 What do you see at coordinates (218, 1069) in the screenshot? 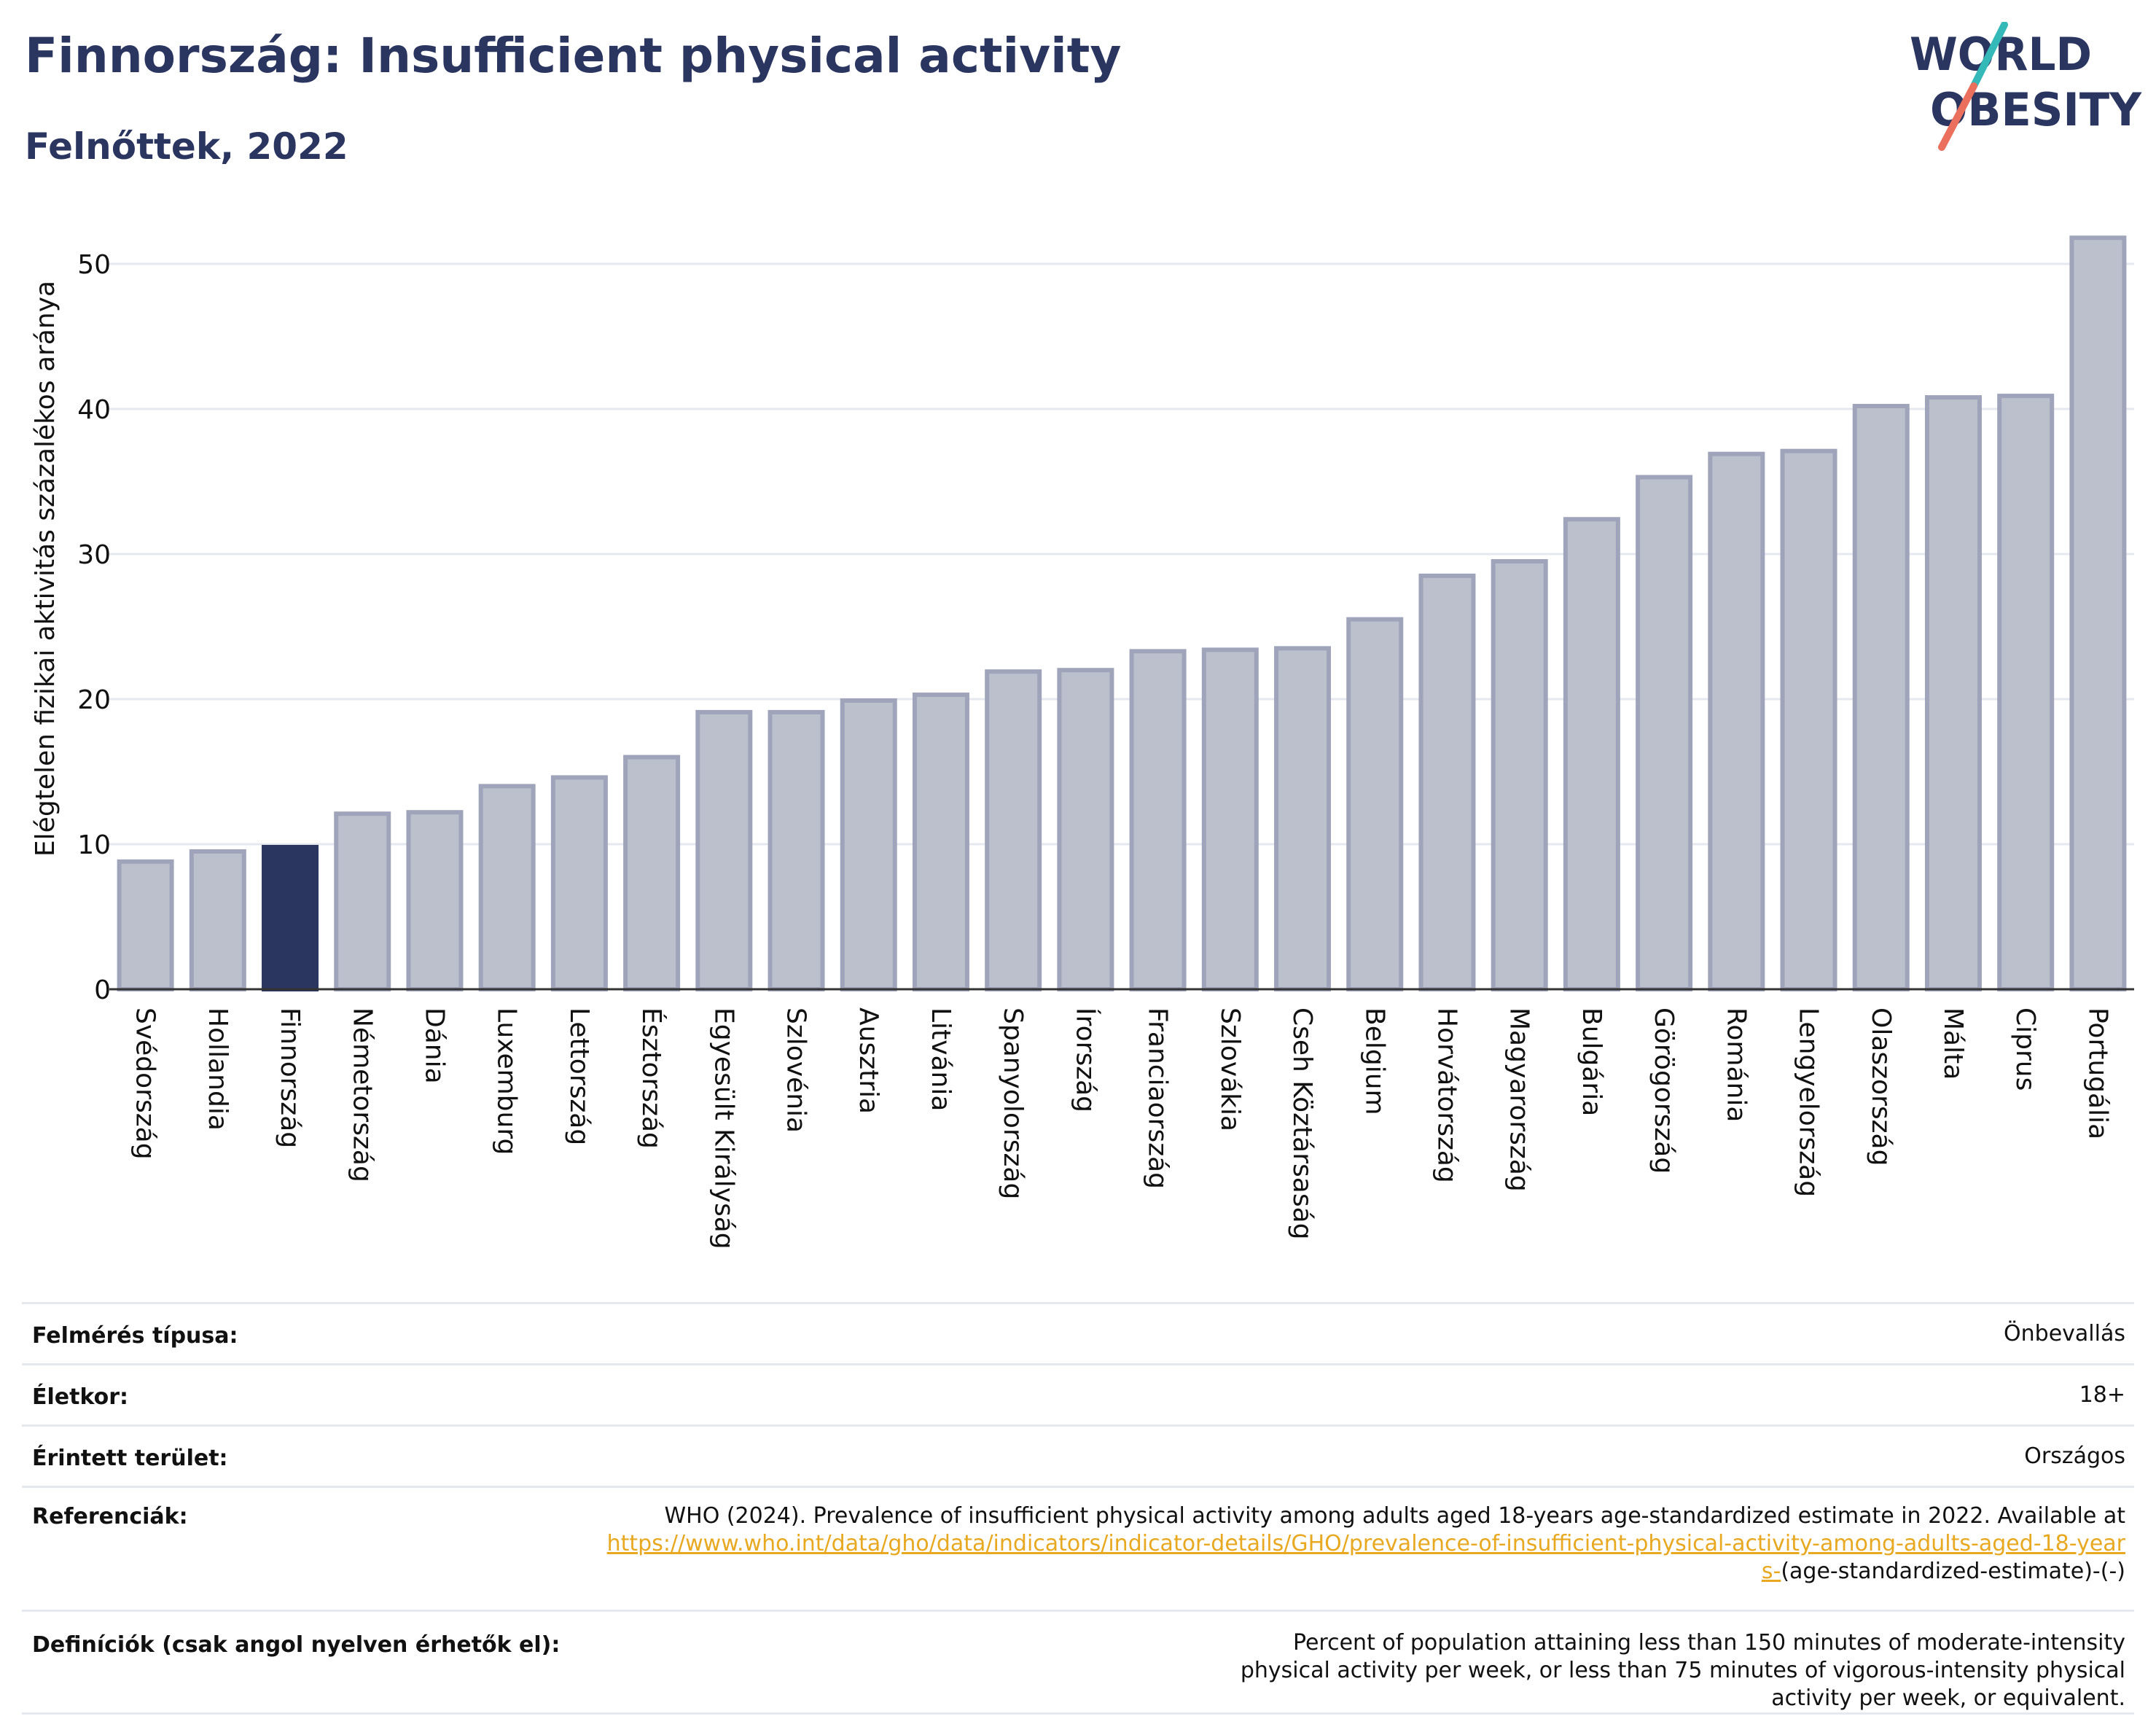
I see `x-tick-label: Hollandia` at bounding box center [218, 1069].